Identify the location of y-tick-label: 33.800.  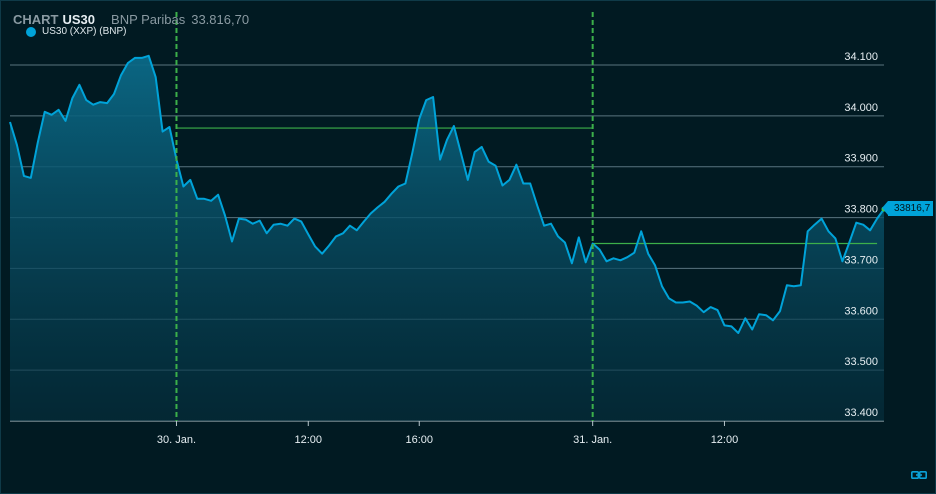
(861, 210).